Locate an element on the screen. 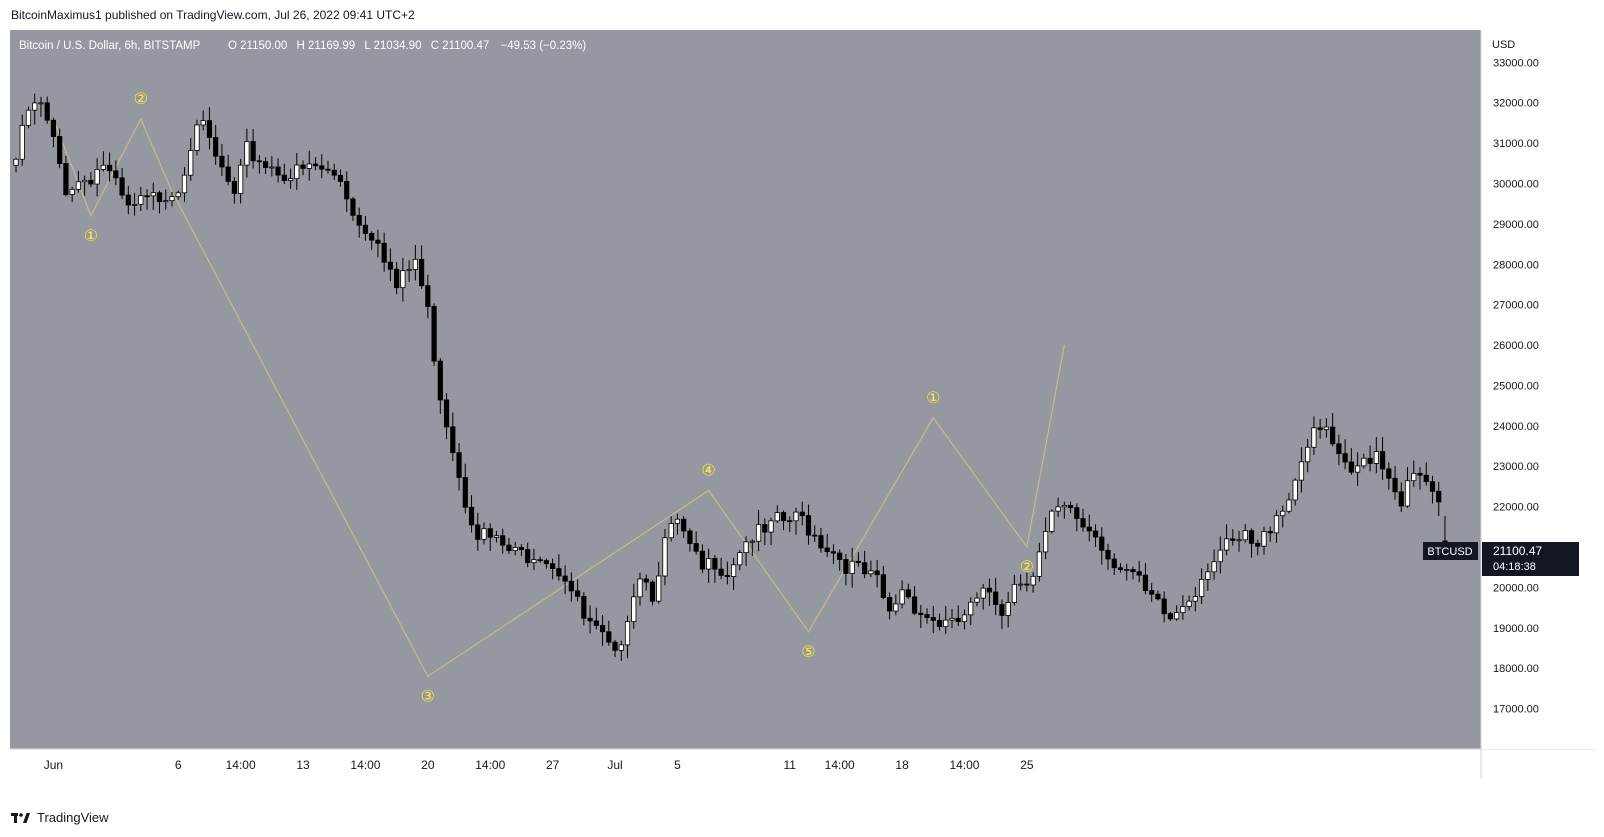 Image resolution: width=1604 pixels, height=837 pixels. time-tick-label: 20 is located at coordinates (428, 765).